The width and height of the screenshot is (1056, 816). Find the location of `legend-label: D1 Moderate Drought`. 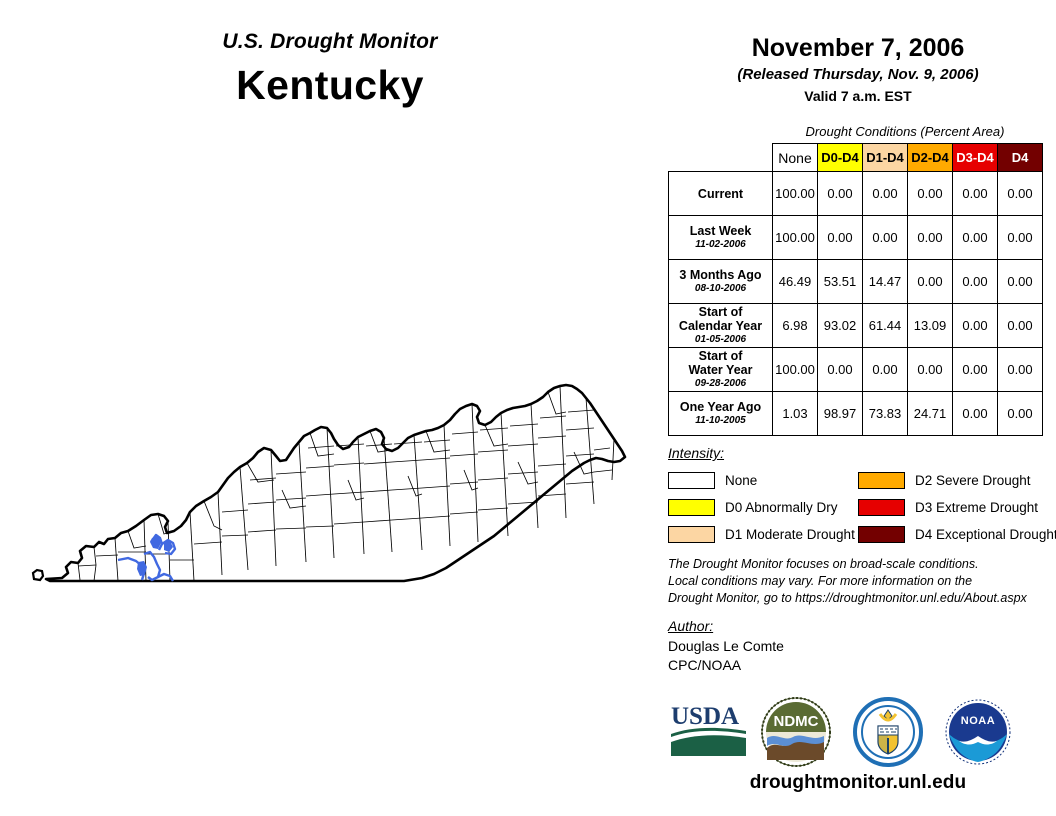

legend-label: D1 Moderate Drought is located at coordinates (790, 534).